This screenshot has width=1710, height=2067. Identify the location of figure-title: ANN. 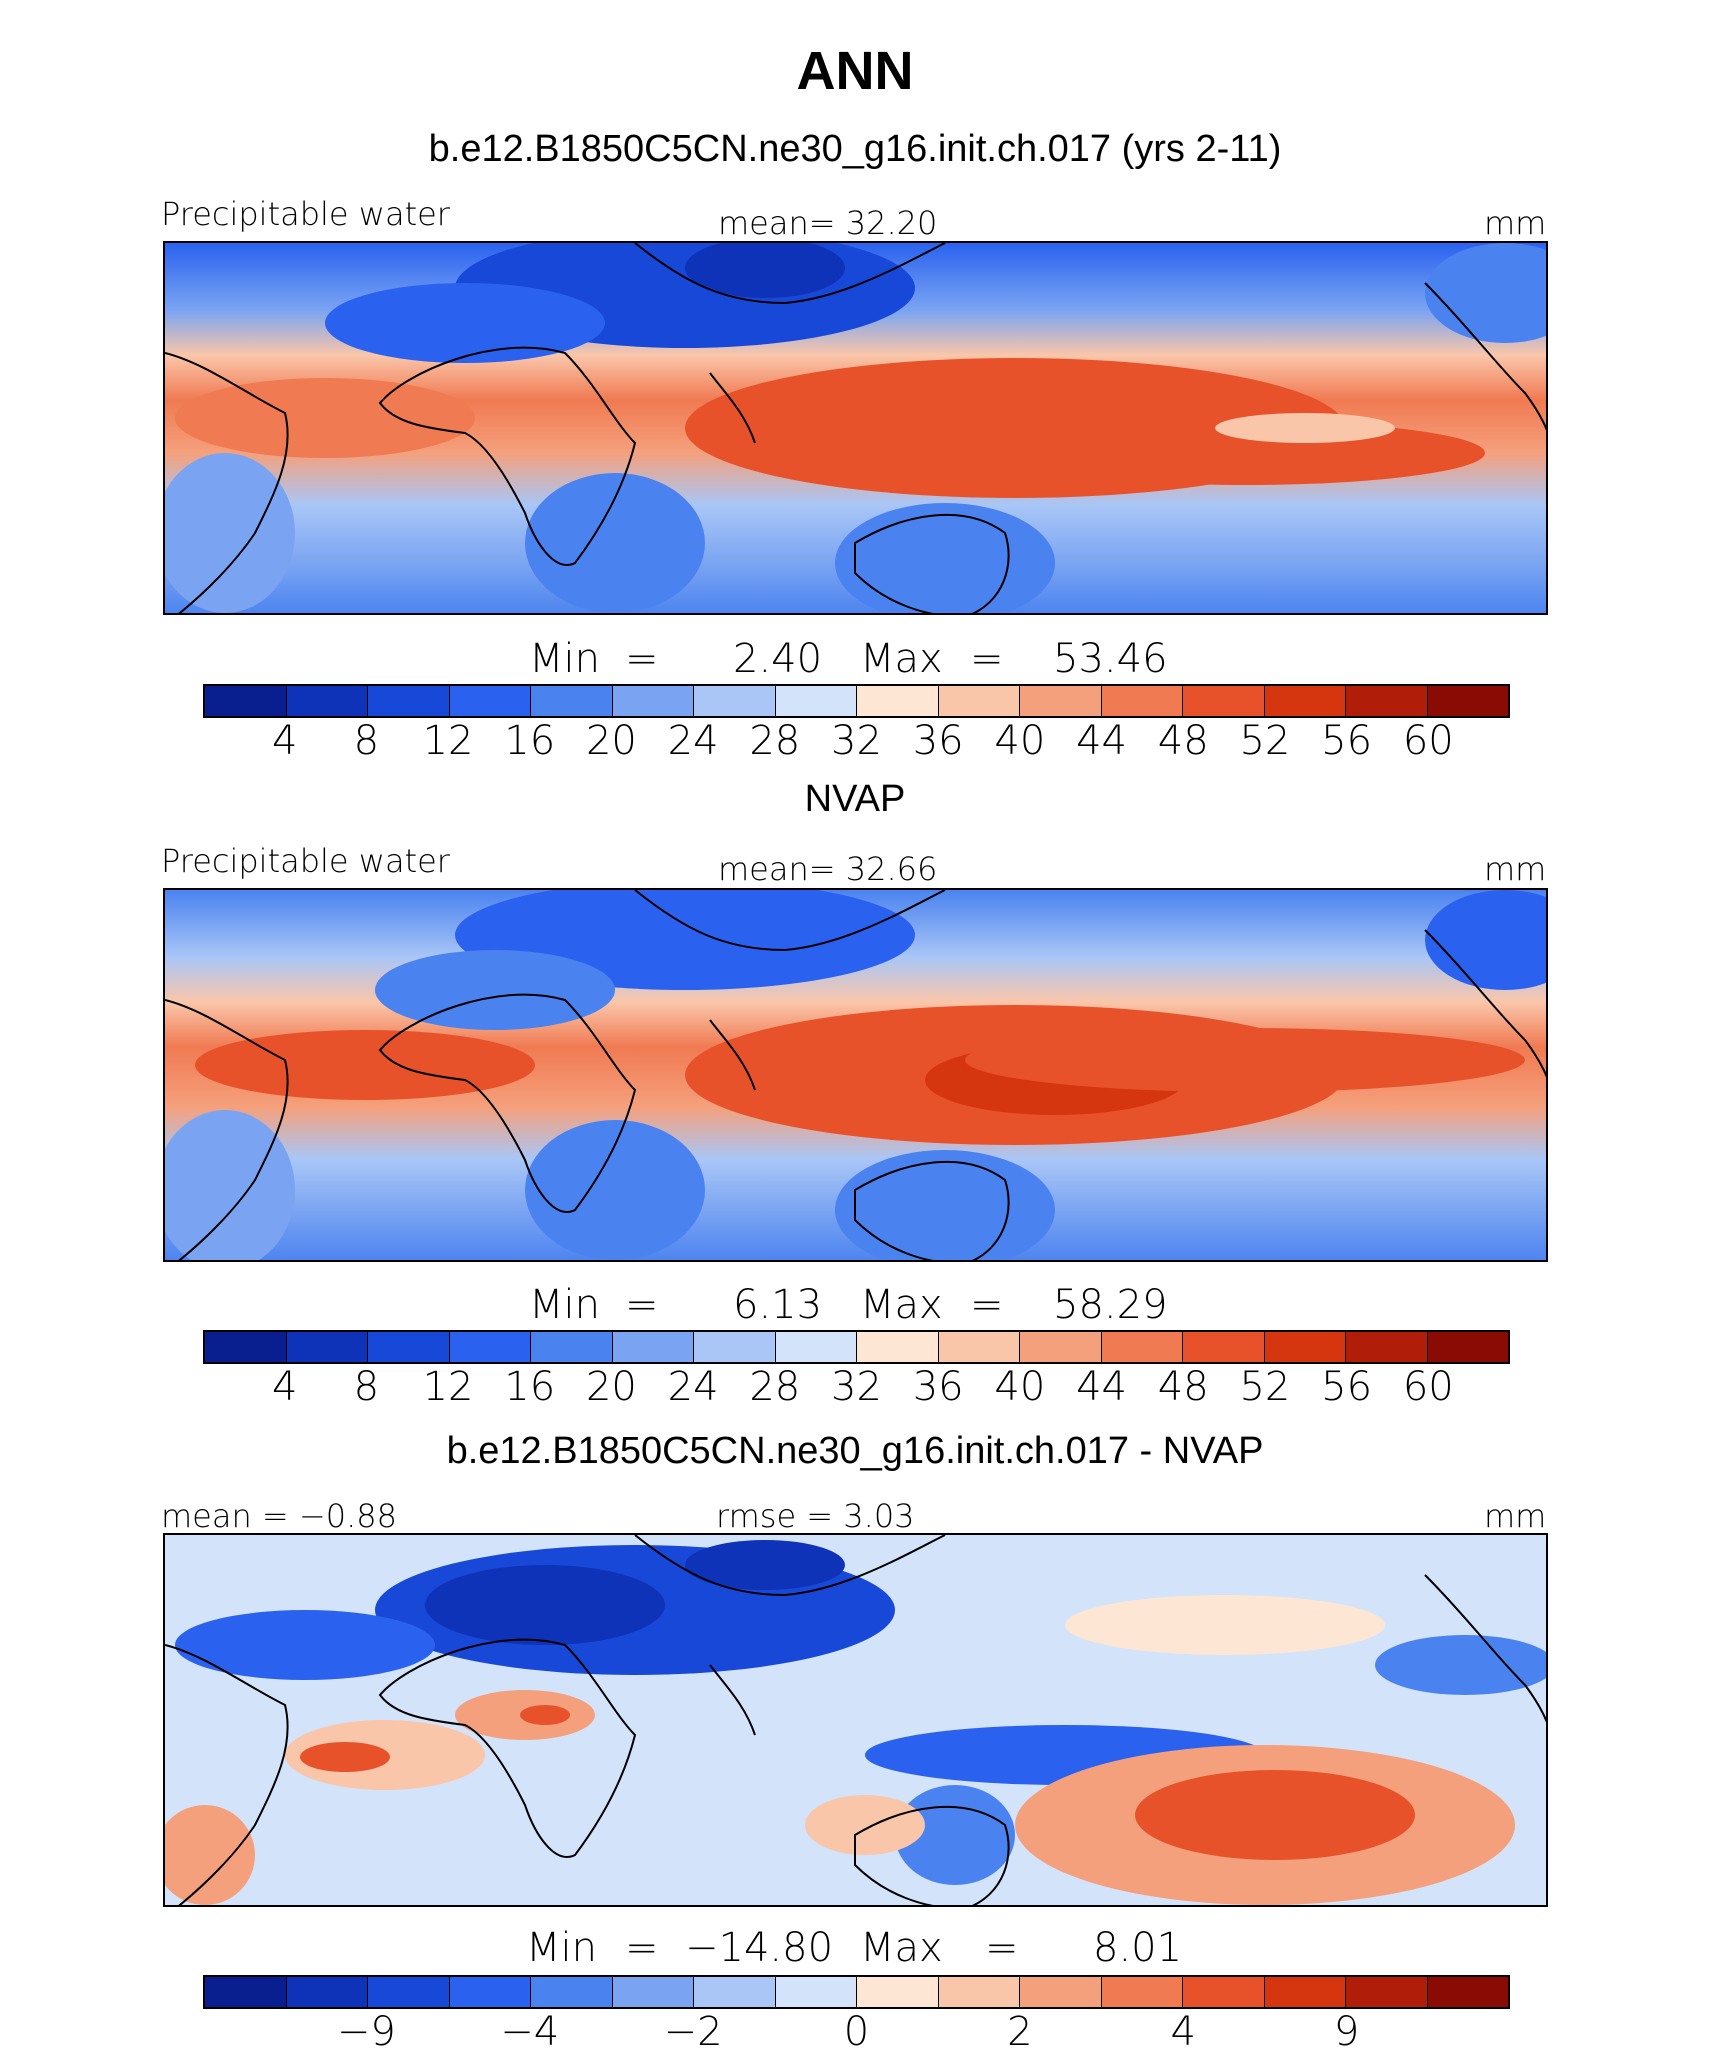
(855, 71).